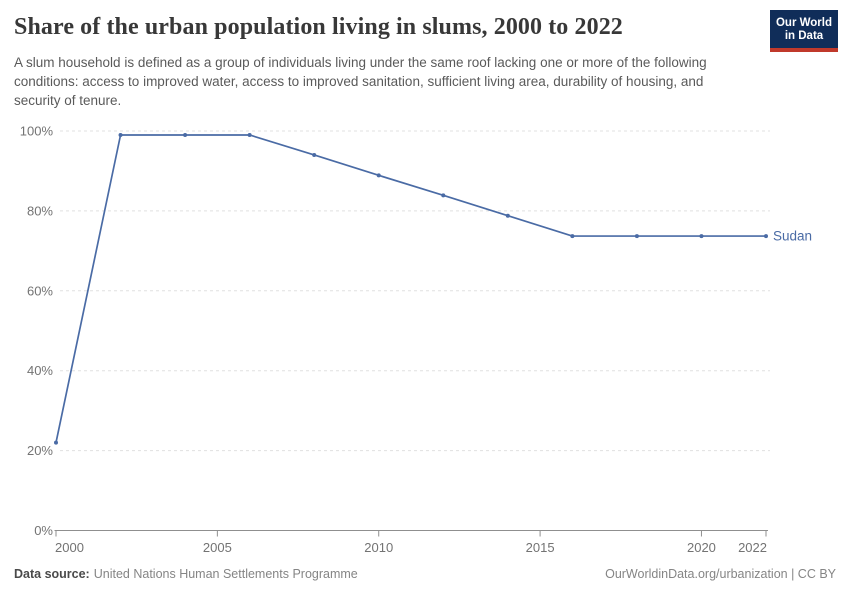  Describe the element at coordinates (43, 530) in the screenshot. I see `y-tick-label: 0%` at that location.